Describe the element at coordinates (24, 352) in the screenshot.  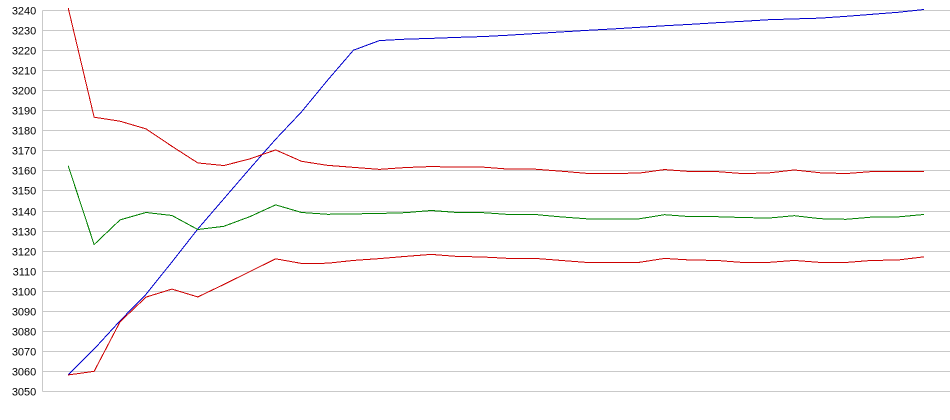
I see `svg-text: 3070` at that location.